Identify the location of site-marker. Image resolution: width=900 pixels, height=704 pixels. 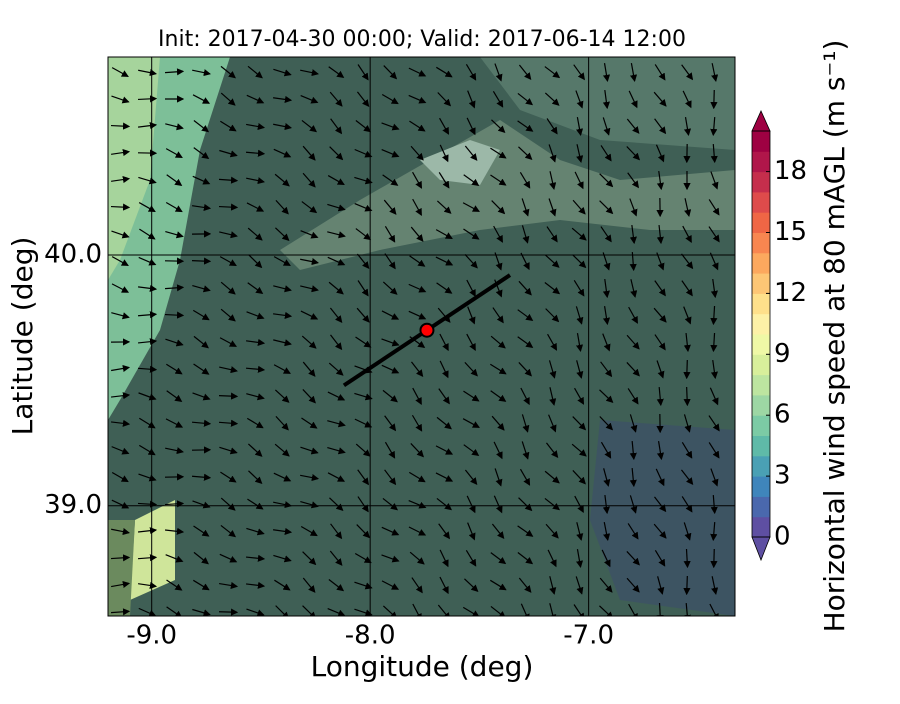
(426, 330).